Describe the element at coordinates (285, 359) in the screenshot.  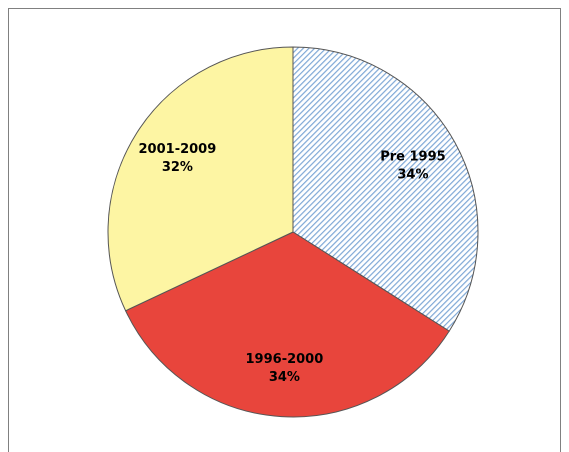
I see `slice-label: 1996-2000` at that location.